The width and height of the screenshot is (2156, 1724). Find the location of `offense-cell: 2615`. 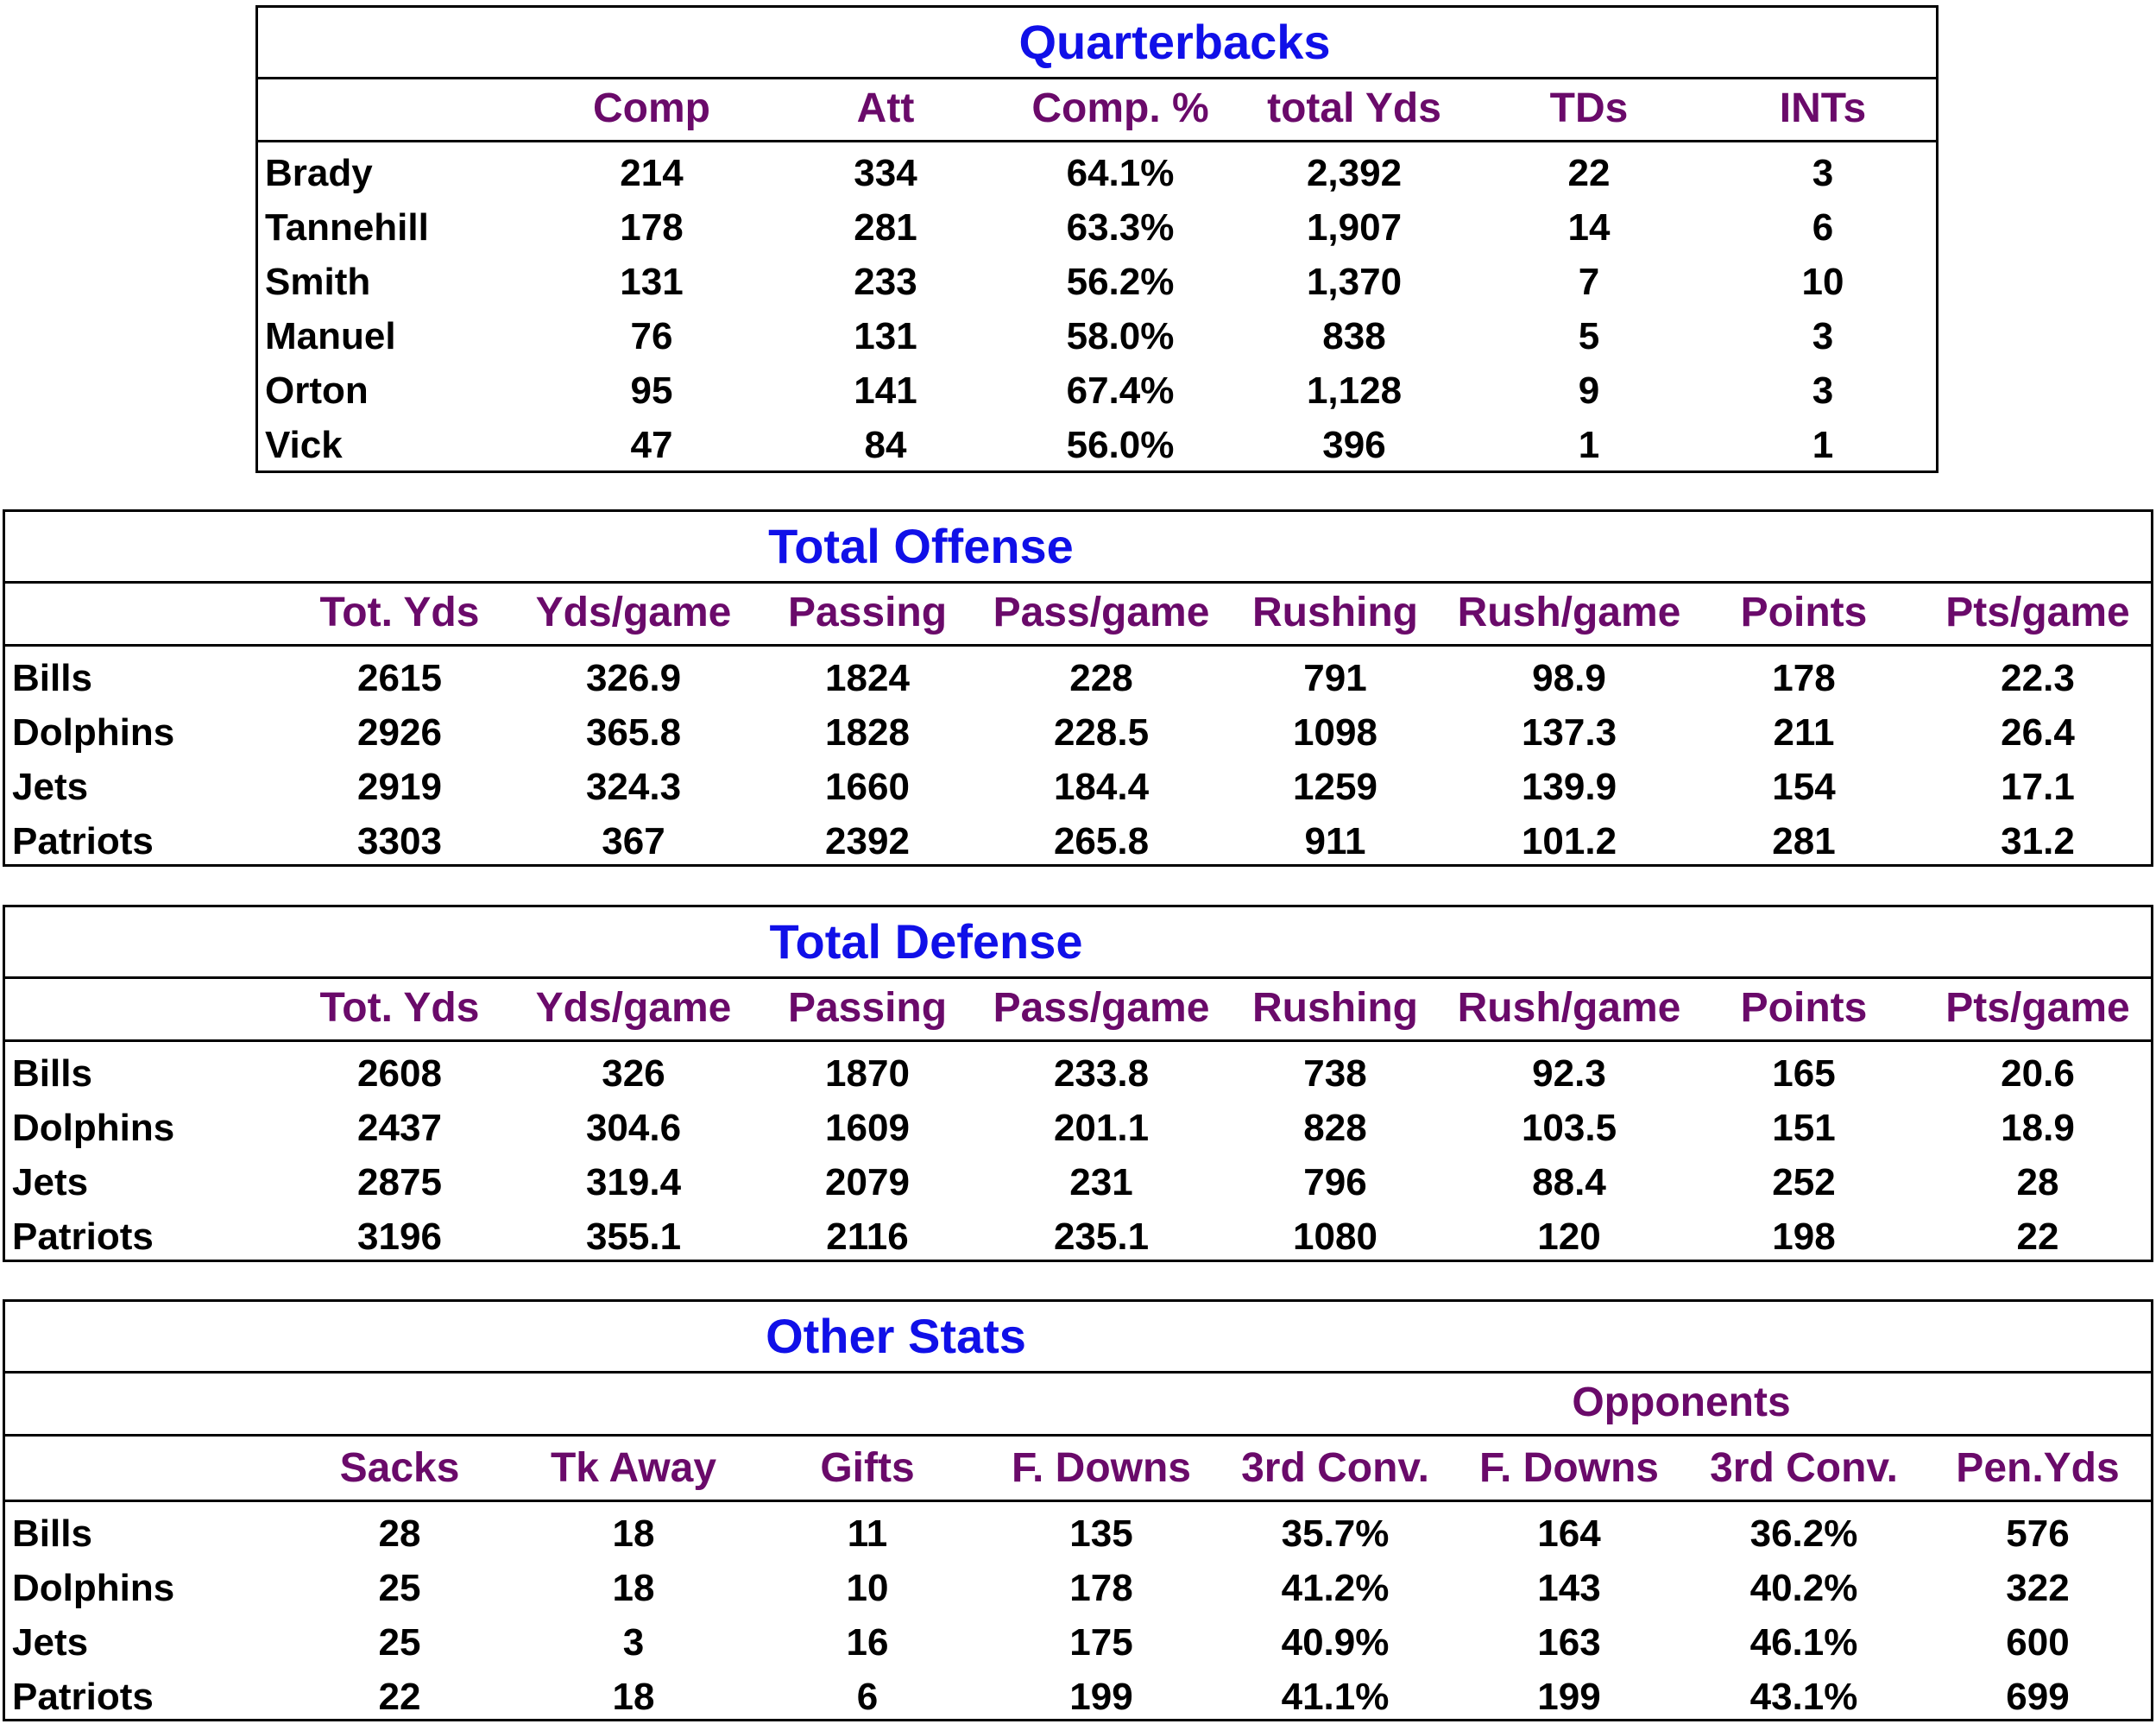

offense-cell: 2615 is located at coordinates (400, 678).